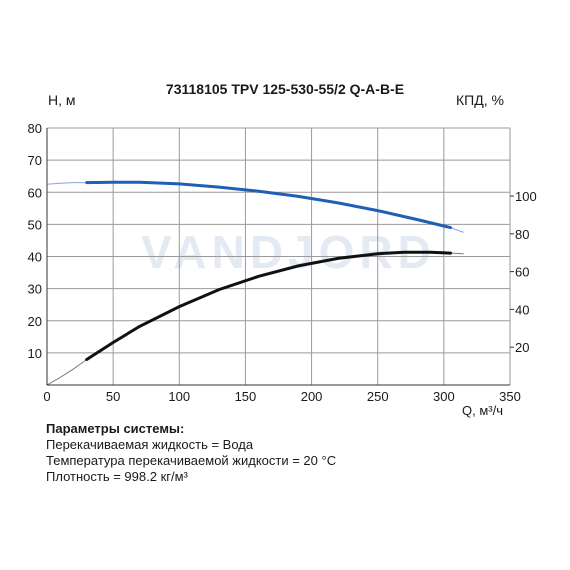 This screenshot has width=570, height=570. Describe the element at coordinates (522, 309) in the screenshot. I see `y-tick-label-right: 40` at that location.